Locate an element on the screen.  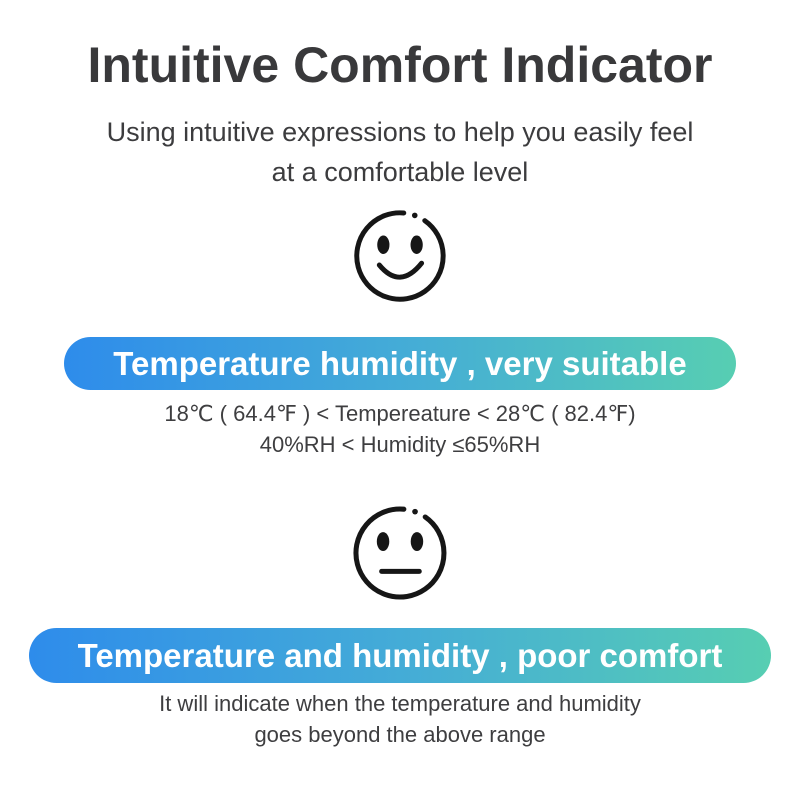
page-title: Intuitive Comfort Indicator is located at coordinates (400, 65).